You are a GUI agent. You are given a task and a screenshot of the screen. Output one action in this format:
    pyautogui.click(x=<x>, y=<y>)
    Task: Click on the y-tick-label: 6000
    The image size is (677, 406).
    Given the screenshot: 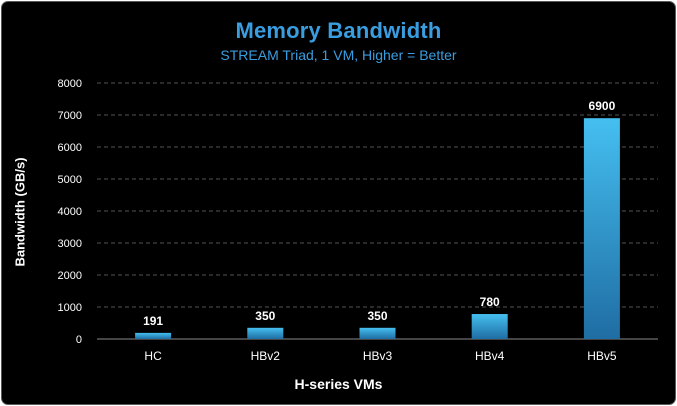 What is the action you would take?
    pyautogui.click(x=70, y=148)
    